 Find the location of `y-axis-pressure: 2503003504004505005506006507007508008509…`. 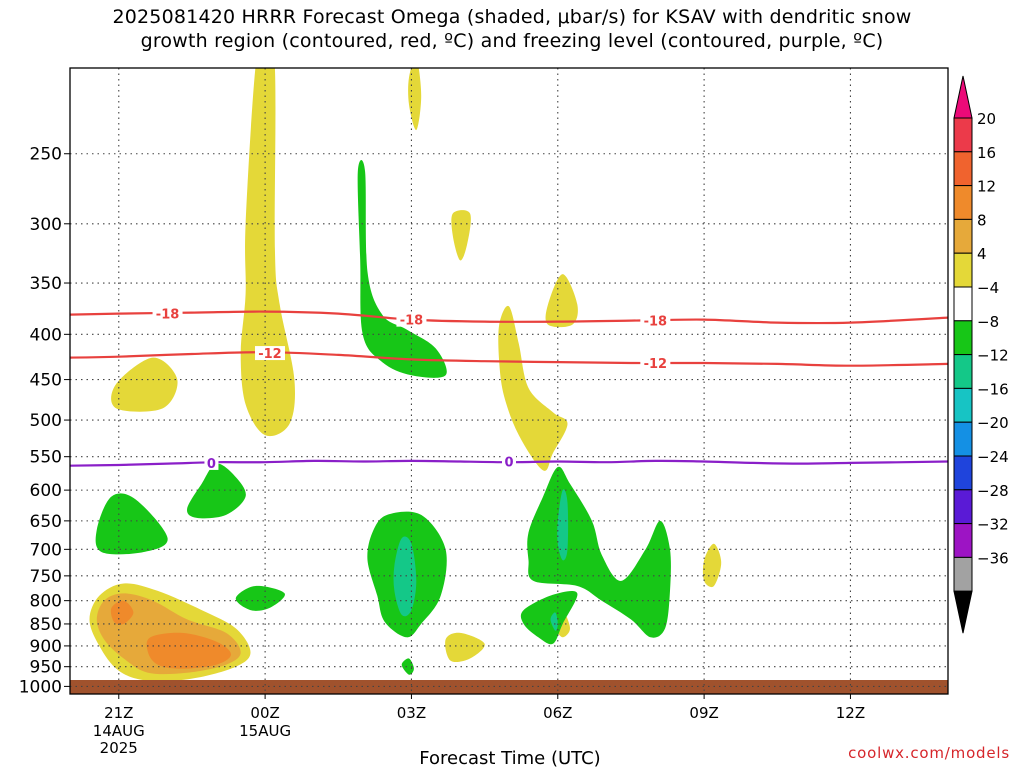

y-axis-pressure: 2503003504004505005506006507007508008509… is located at coordinates (44, 421).